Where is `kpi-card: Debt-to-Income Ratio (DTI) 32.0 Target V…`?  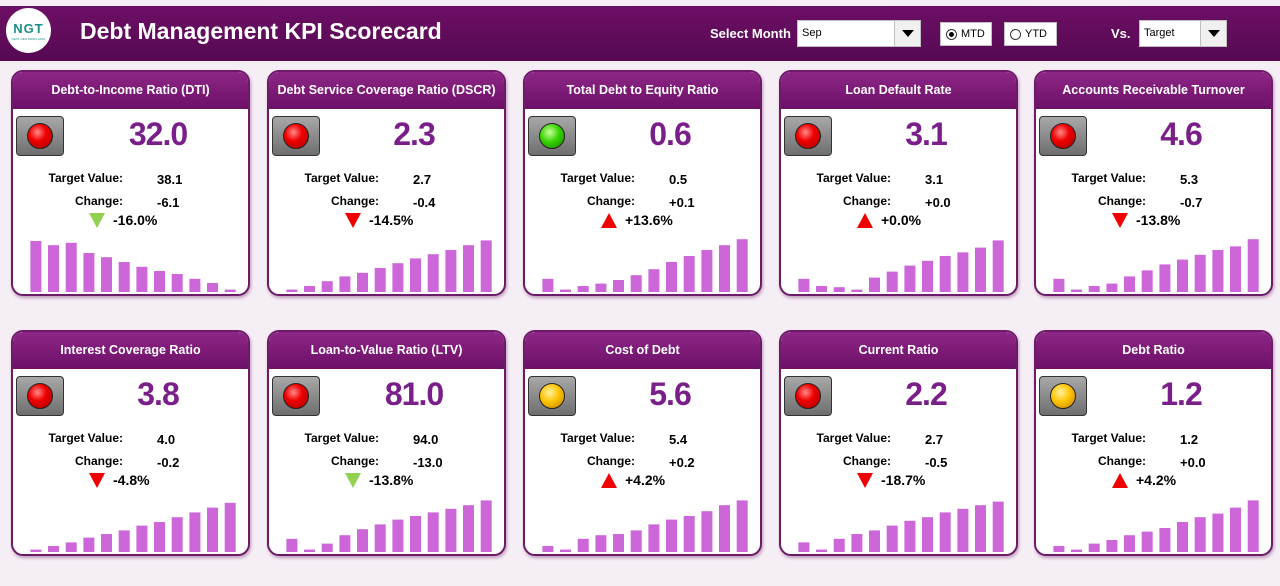
kpi-card: Debt-to-Income Ratio (DTI) 32.0 Target V… is located at coordinates (130, 183).